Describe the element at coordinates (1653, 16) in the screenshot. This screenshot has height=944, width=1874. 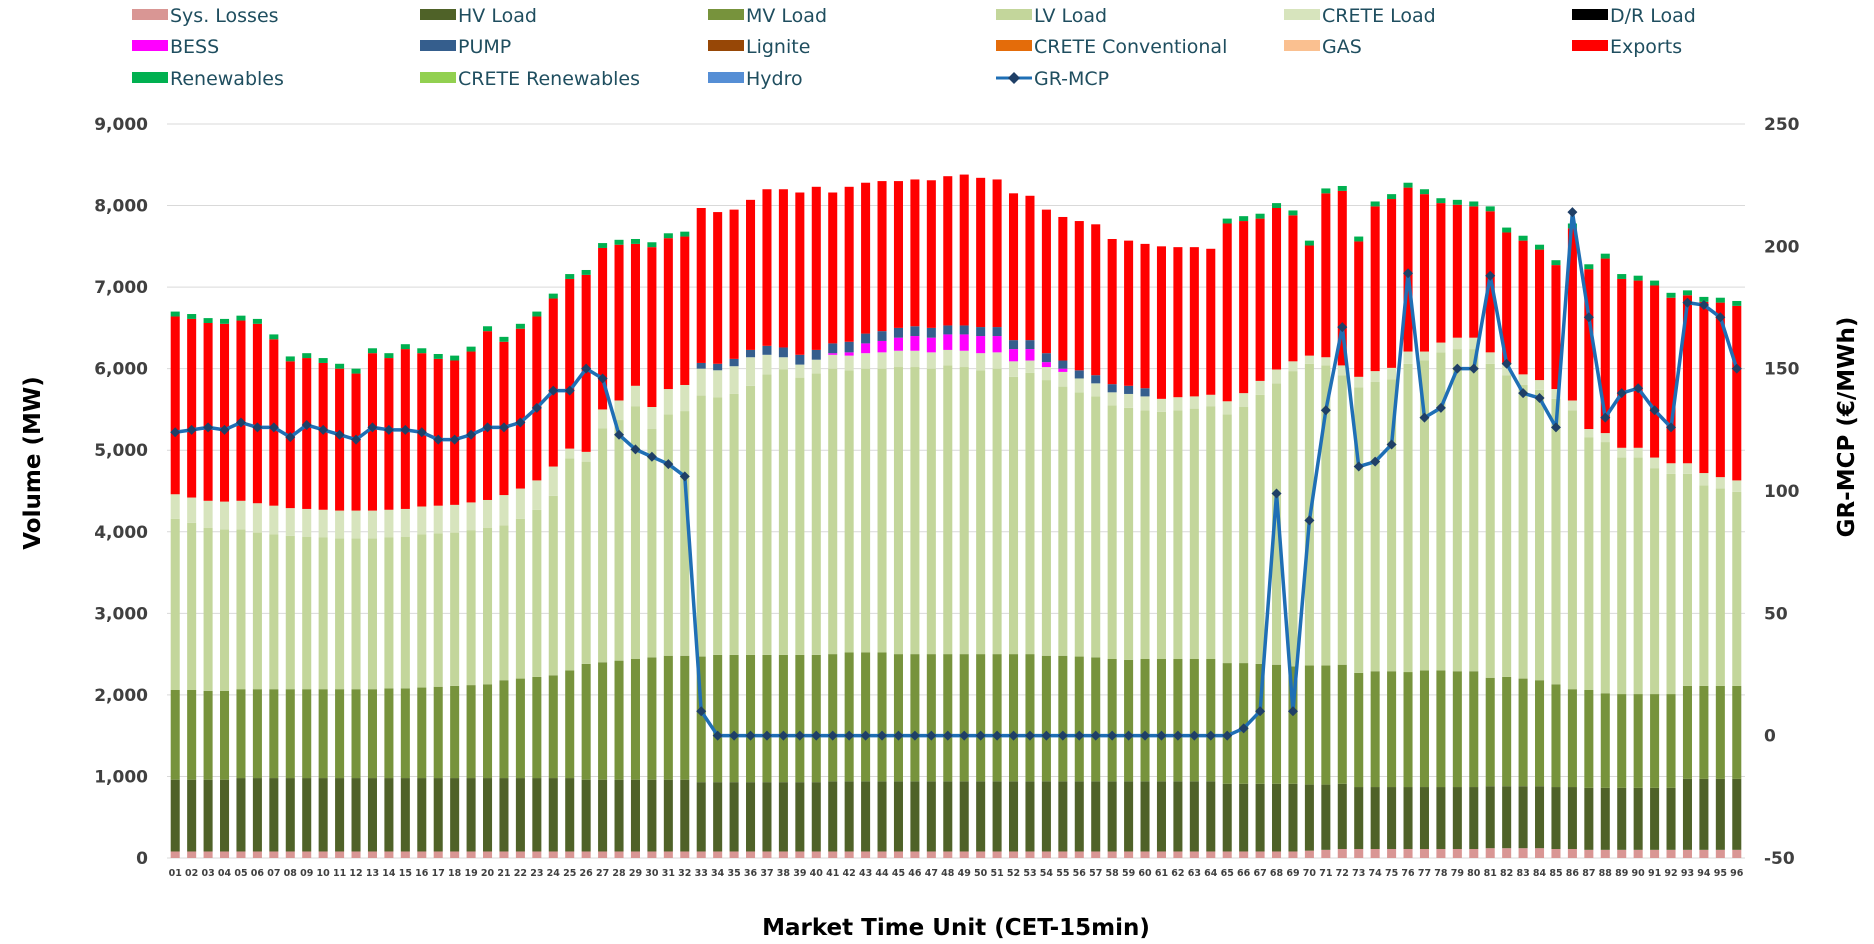
I see `legend-label: D/R Load` at that location.